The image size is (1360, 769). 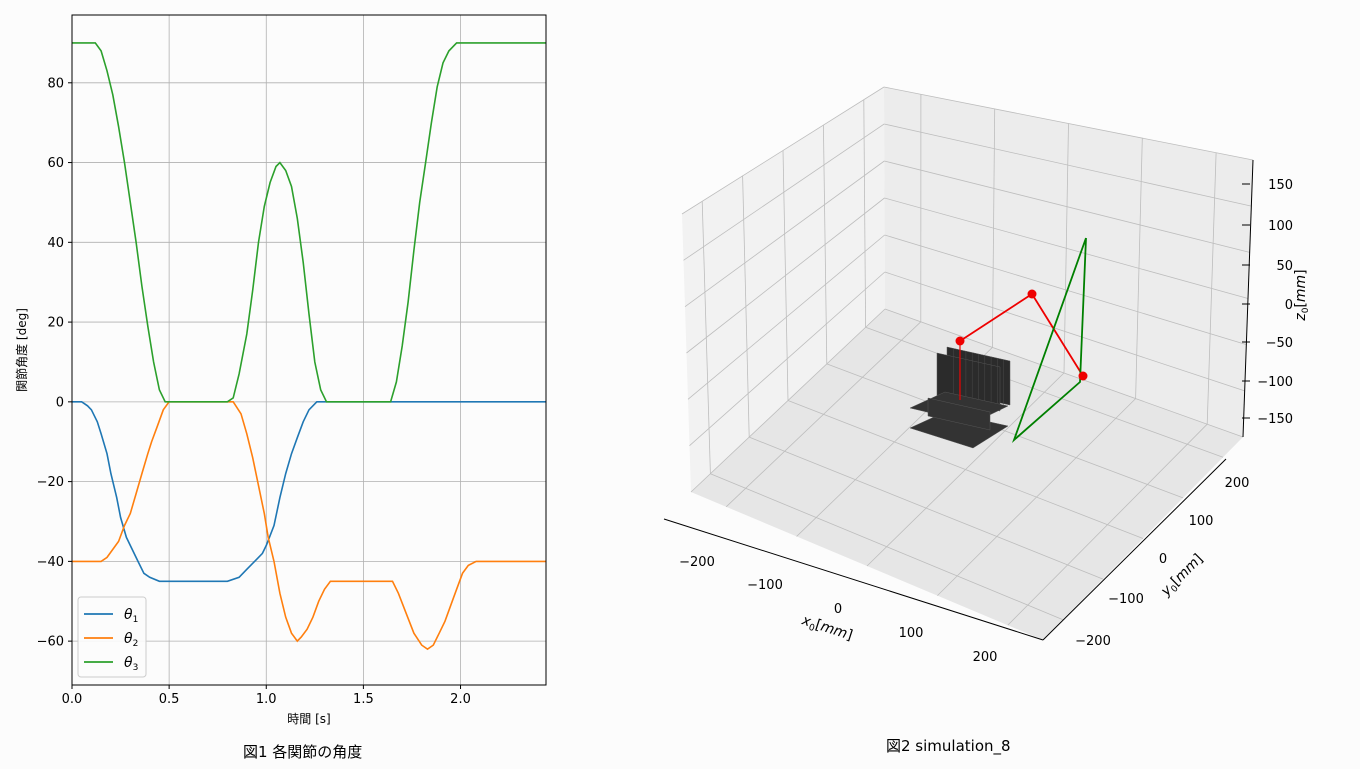 I want to click on x-tick-label: 200, so click(x=985, y=657).